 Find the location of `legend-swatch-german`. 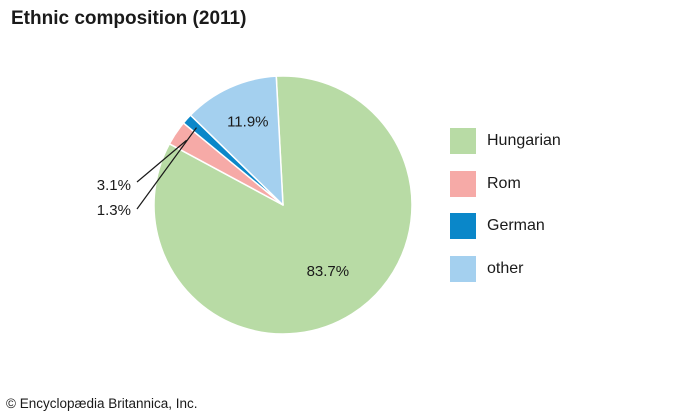

legend-swatch-german is located at coordinates (463, 226).